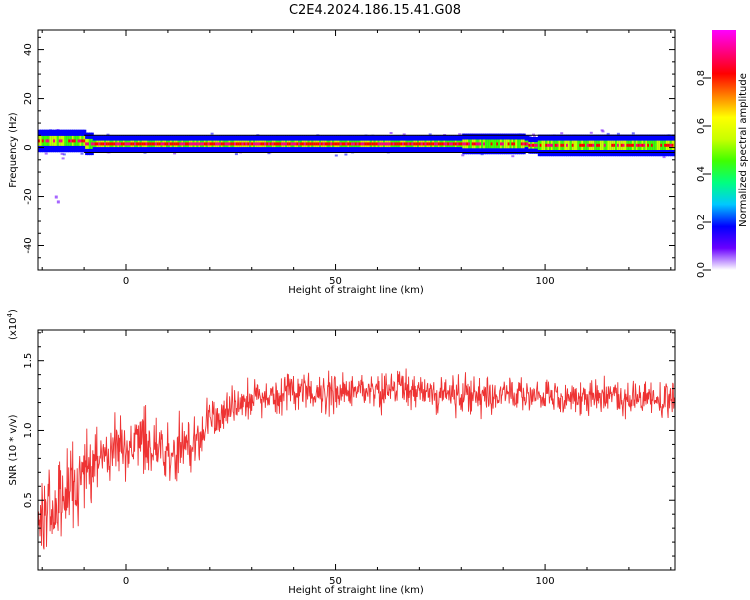  What do you see at coordinates (375, 10) in the screenshot?
I see `figure-title: C2E4.2024.186.15.41.G08` at bounding box center [375, 10].